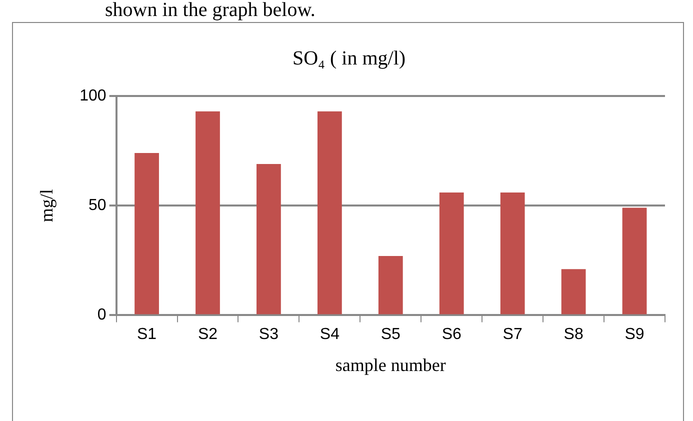  I want to click on y-tick-label: 0, so click(101, 315).